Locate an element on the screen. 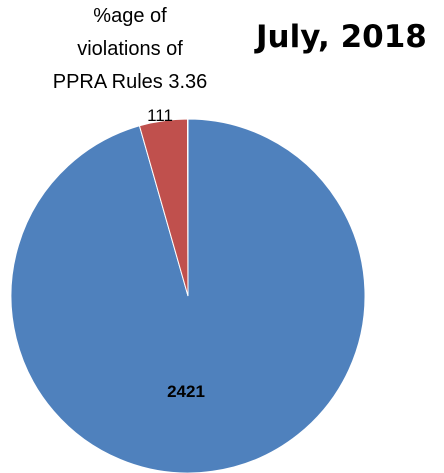 The width and height of the screenshot is (444, 473). subtitle-line-1: %age of is located at coordinates (130, 16).